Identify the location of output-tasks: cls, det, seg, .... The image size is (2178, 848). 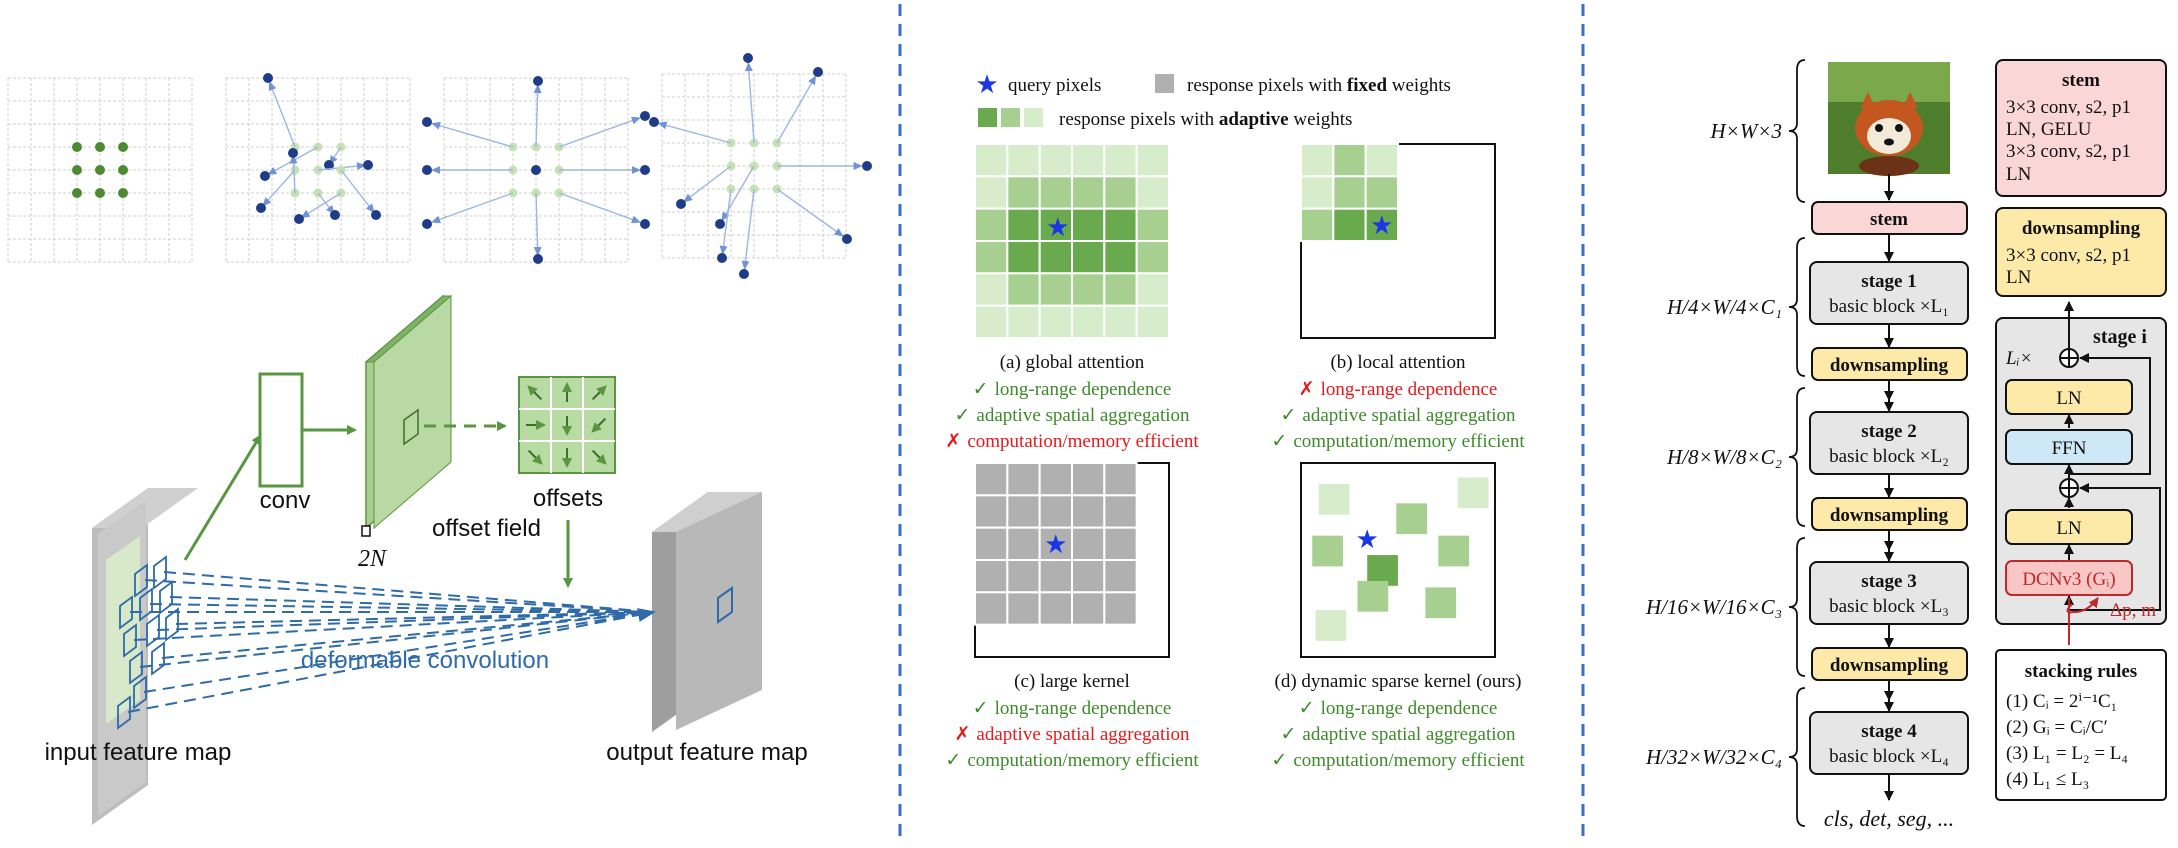
(1889, 818).